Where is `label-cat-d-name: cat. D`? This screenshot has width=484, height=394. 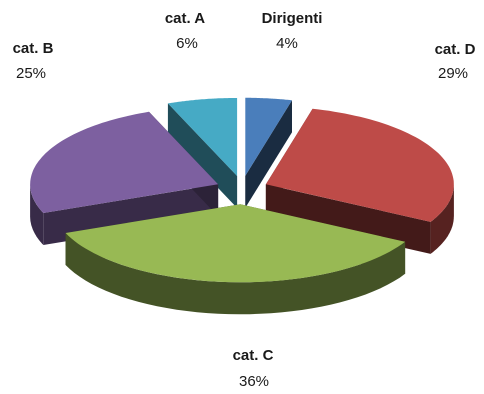 label-cat-d-name: cat. D is located at coordinates (455, 49).